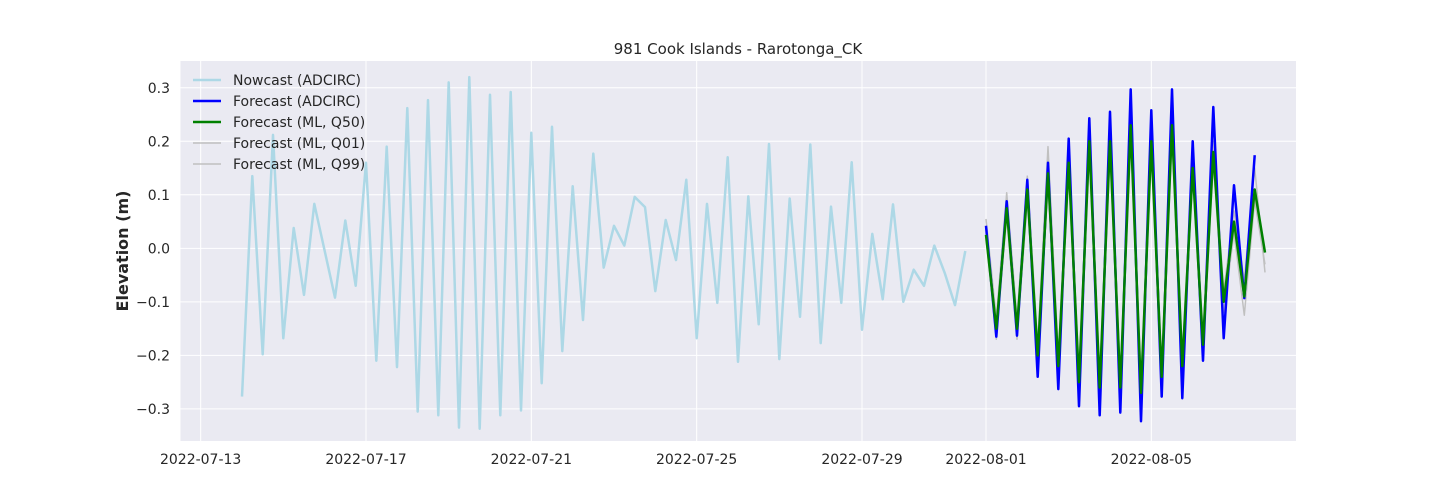  Describe the element at coordinates (159, 196) in the screenshot. I see `y-tick-label: 0.1` at that location.